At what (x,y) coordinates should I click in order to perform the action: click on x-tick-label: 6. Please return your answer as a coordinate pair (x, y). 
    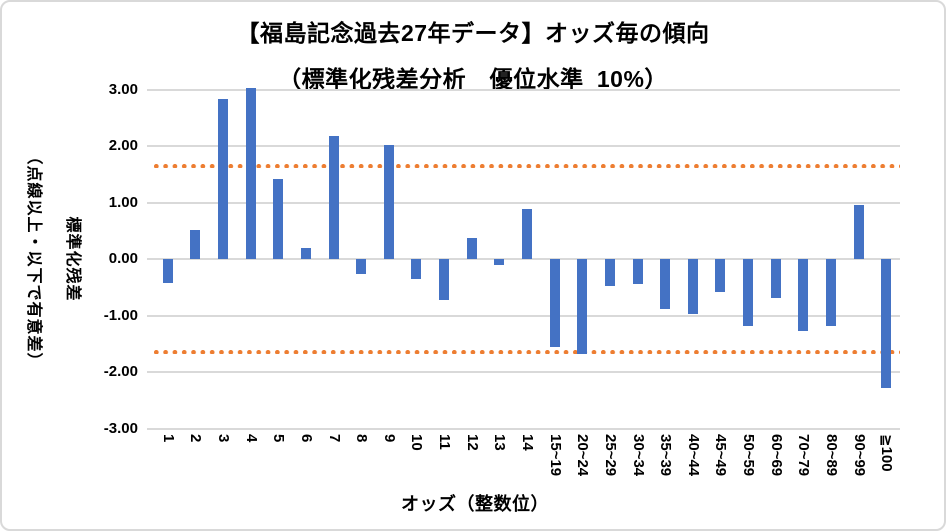
    Looking at the image, I should click on (306, 438).